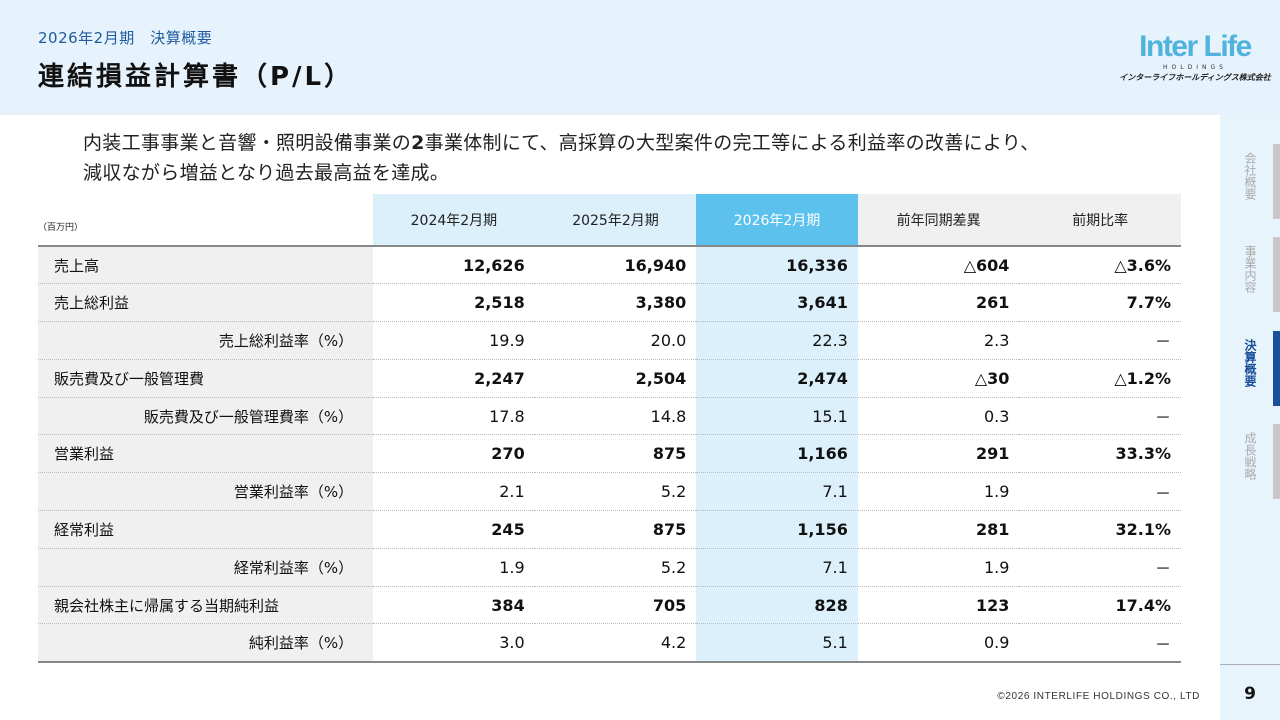 Image resolution: width=1280 pixels, height=720 pixels. What do you see at coordinates (247, 143) in the screenshot?
I see `lead-text-part: 内装工事事業と音響・照明設備事業の` at bounding box center [247, 143].